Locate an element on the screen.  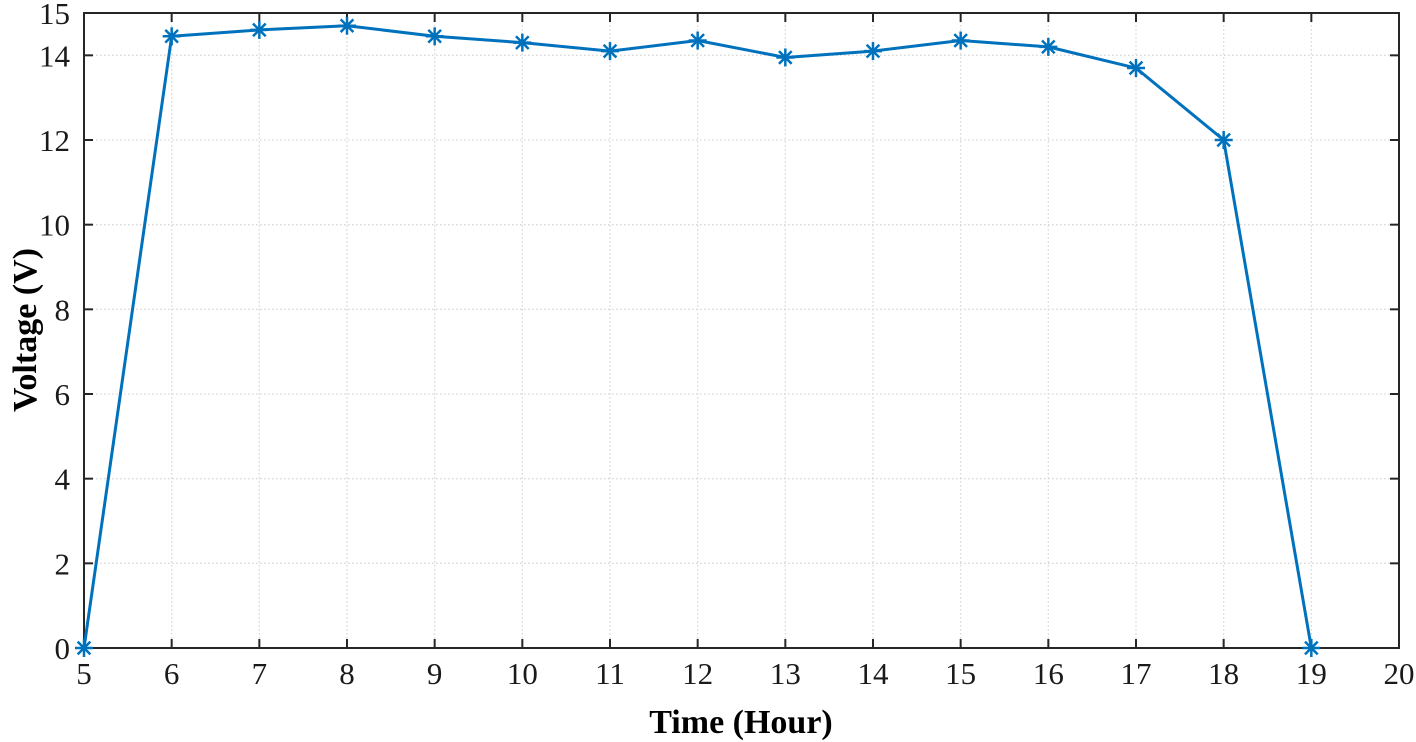
y-tick-label: 8 is located at coordinates (63, 309).